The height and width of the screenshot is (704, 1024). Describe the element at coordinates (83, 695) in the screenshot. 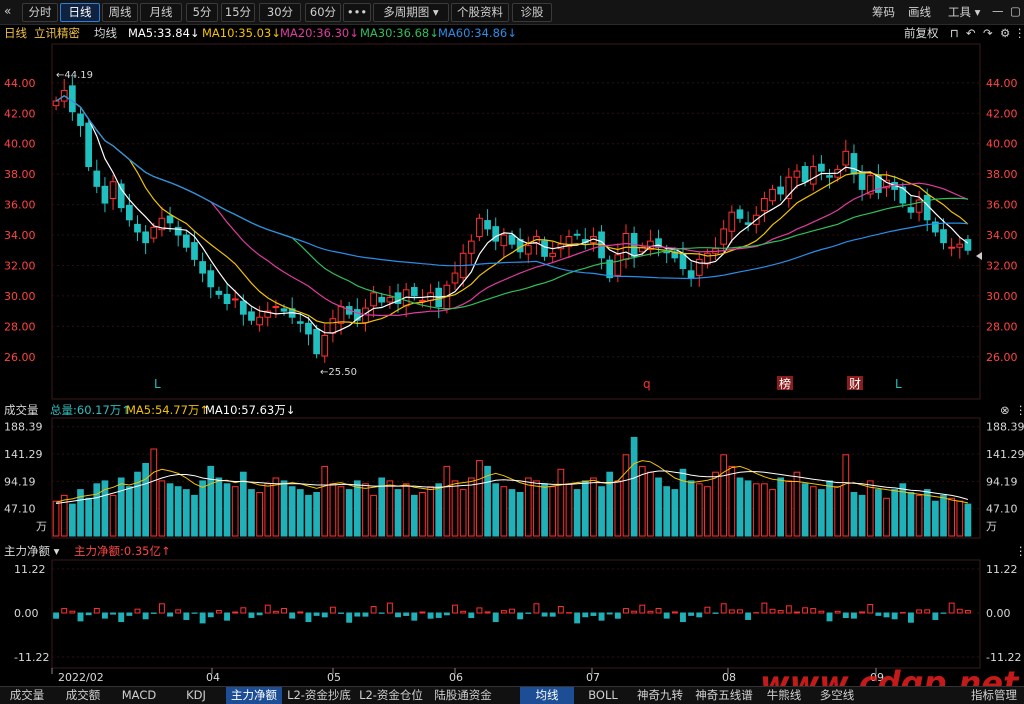

I see `indicator-tab: 成交额` at that location.